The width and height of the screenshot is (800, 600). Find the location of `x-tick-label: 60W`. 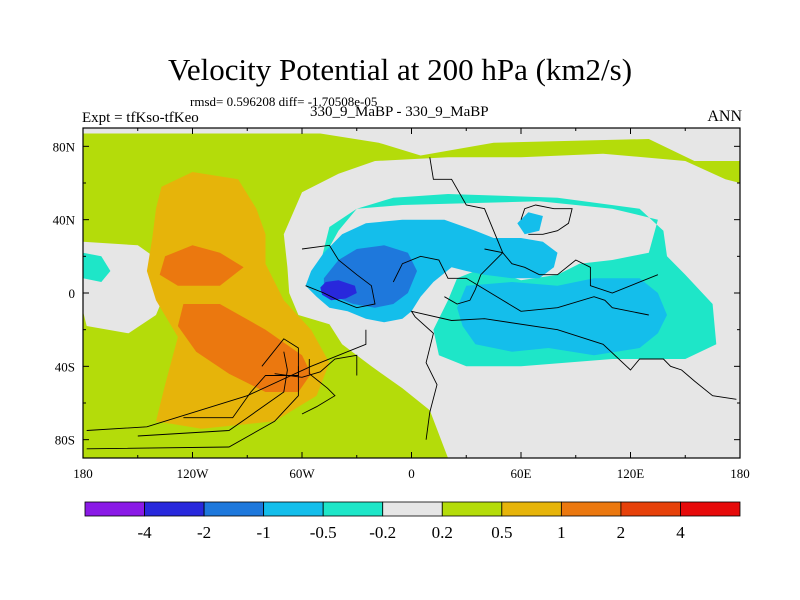

x-tick-label: 60W is located at coordinates (302, 473).